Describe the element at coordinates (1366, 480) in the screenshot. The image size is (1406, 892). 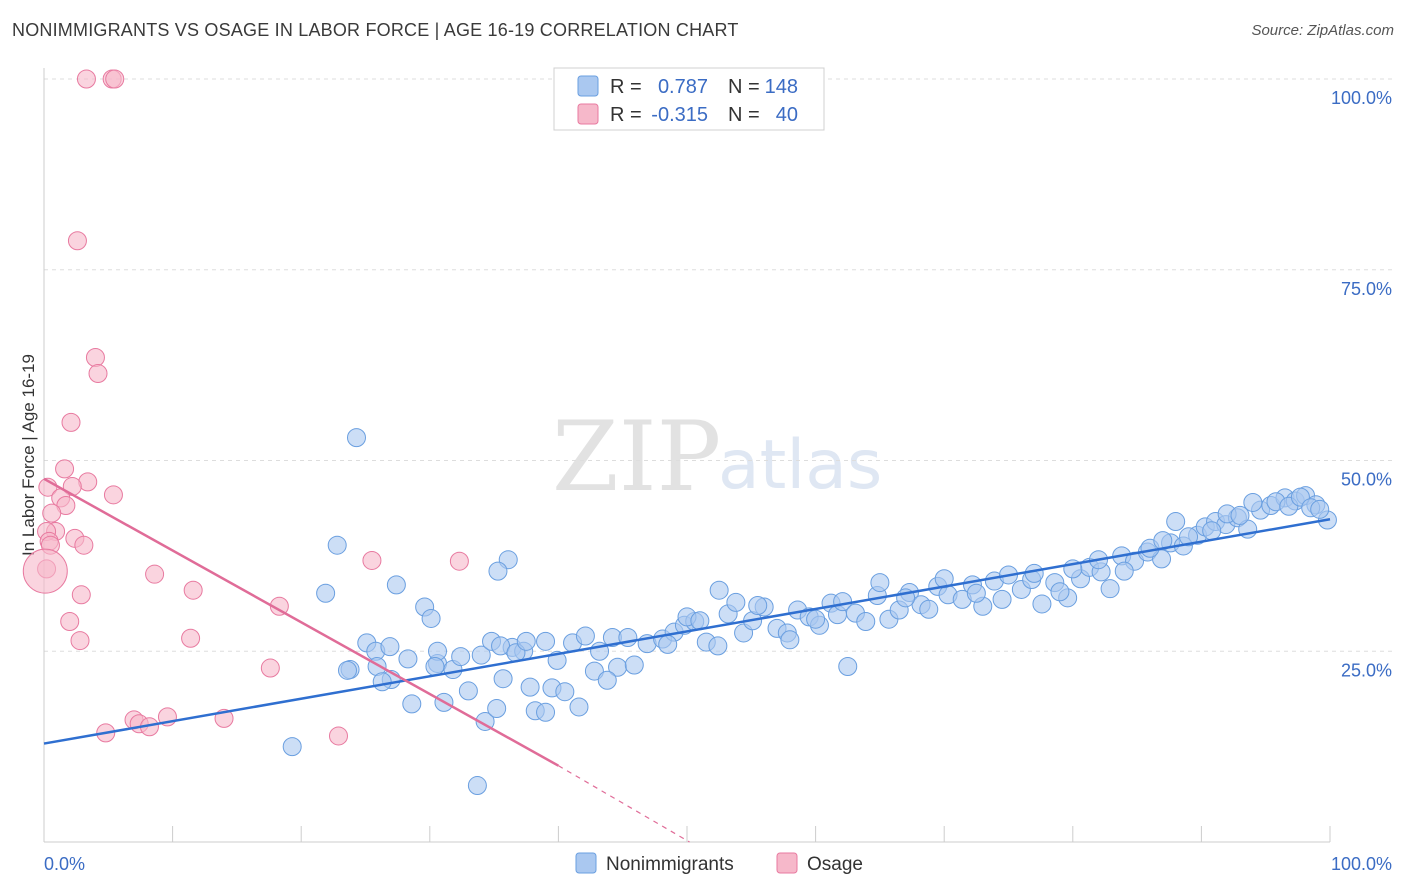
I see `y-tick-label: 50.0%` at that location.